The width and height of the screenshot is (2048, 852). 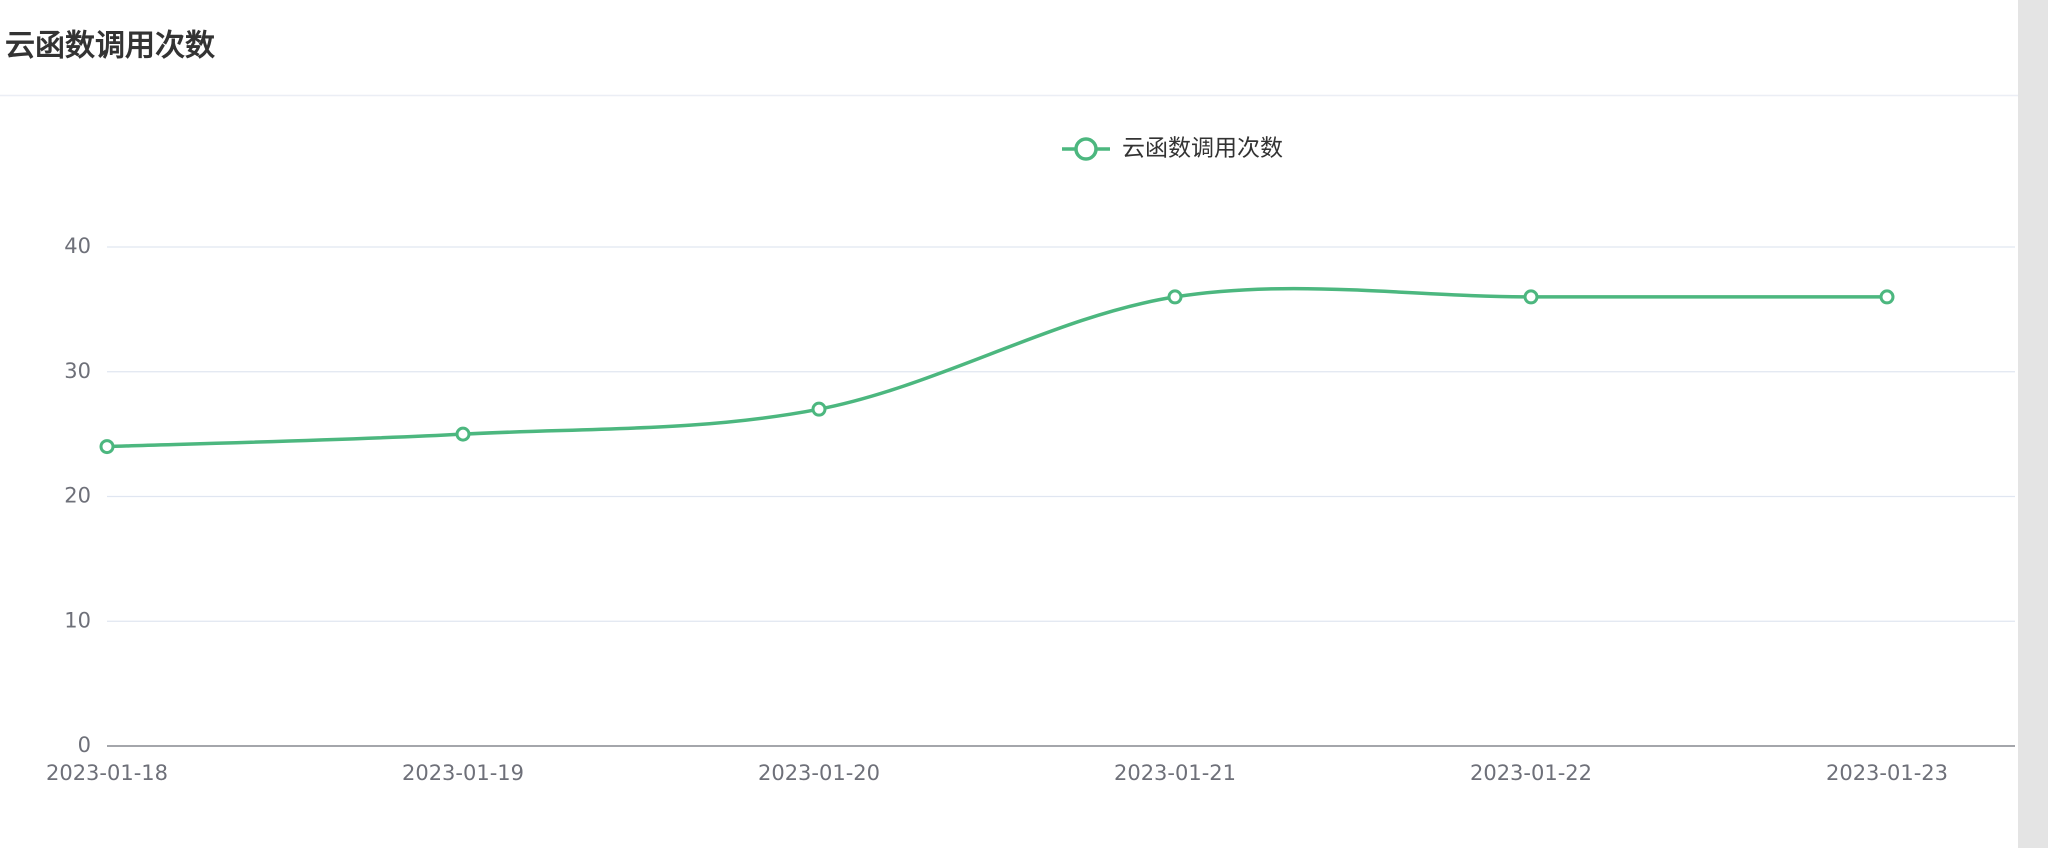 What do you see at coordinates (77, 496) in the screenshot?
I see `y-tick-label: 20` at bounding box center [77, 496].